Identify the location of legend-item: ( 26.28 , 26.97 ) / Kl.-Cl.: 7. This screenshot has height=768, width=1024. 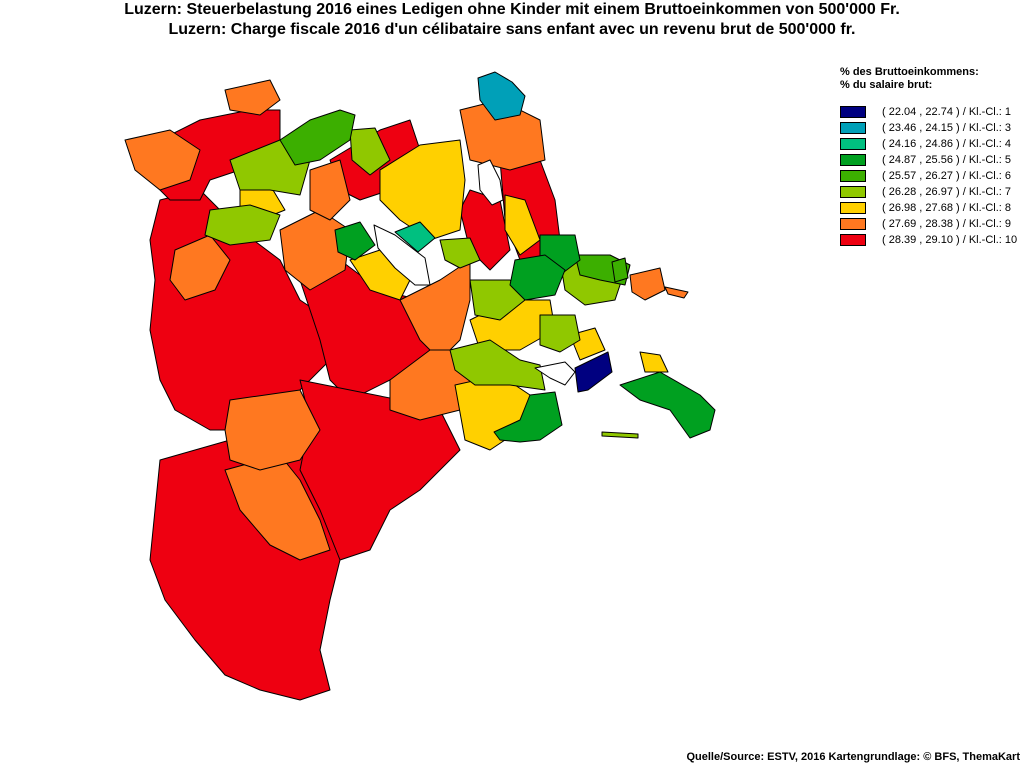
(928, 192).